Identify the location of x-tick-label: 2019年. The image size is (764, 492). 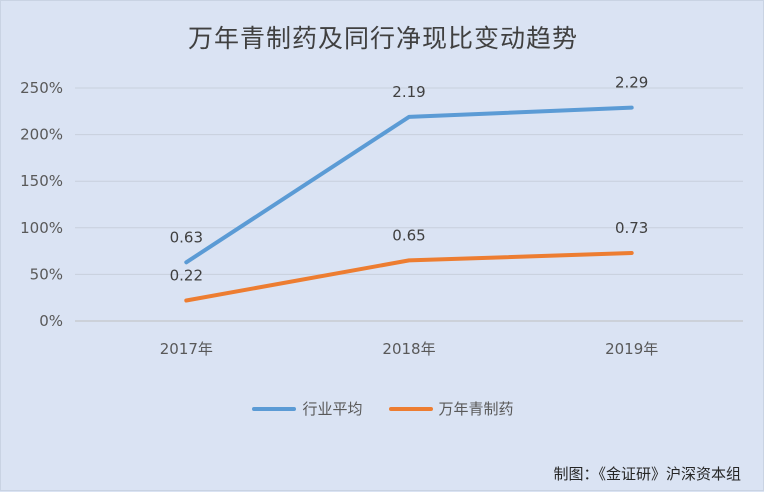
(631, 349).